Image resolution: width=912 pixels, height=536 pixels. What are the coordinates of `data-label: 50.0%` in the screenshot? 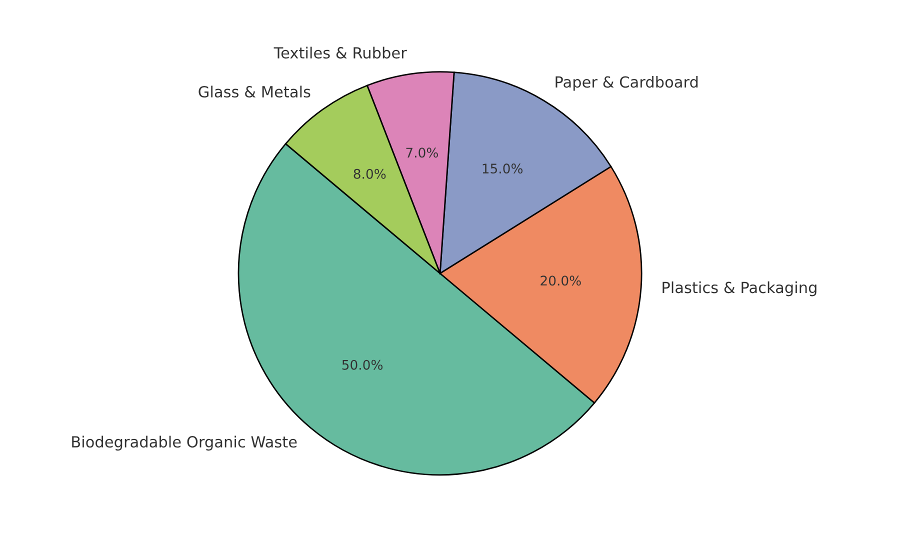 It's located at (362, 365).